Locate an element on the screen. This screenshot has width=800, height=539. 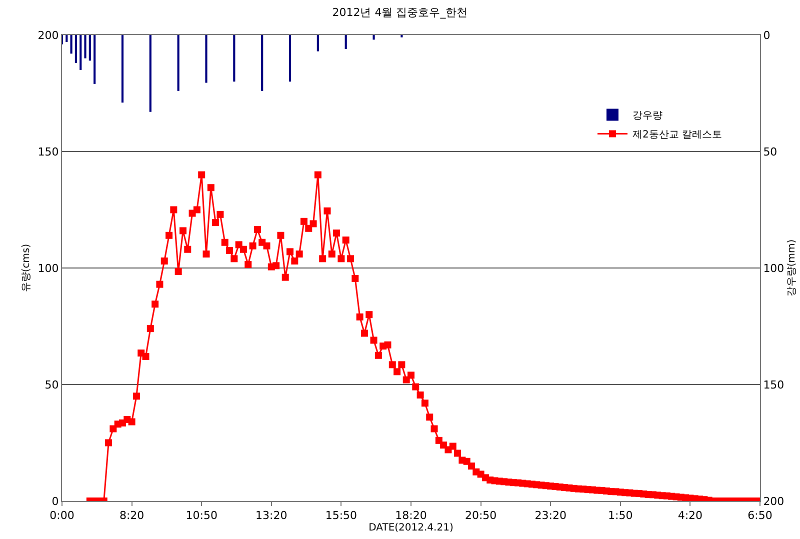
legend-label: 제2동산교 칼레스토 is located at coordinates (677, 135).